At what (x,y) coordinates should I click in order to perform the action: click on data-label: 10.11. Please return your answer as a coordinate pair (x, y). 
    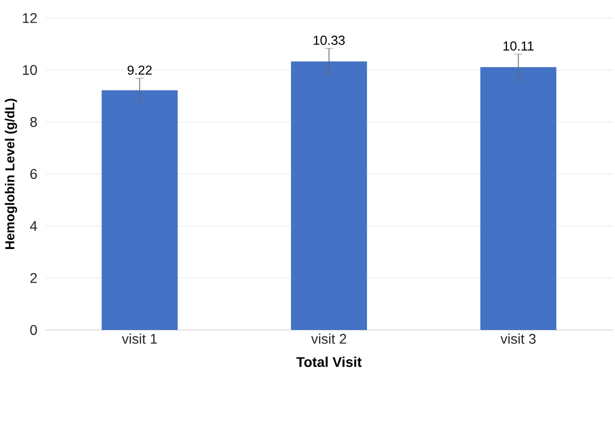
    Looking at the image, I should click on (519, 46).